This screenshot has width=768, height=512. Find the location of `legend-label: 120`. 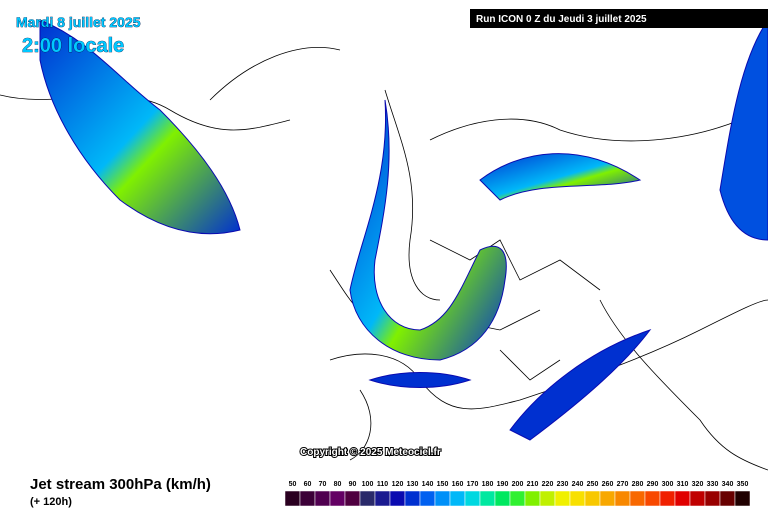

legend-label: 120 is located at coordinates (398, 484).